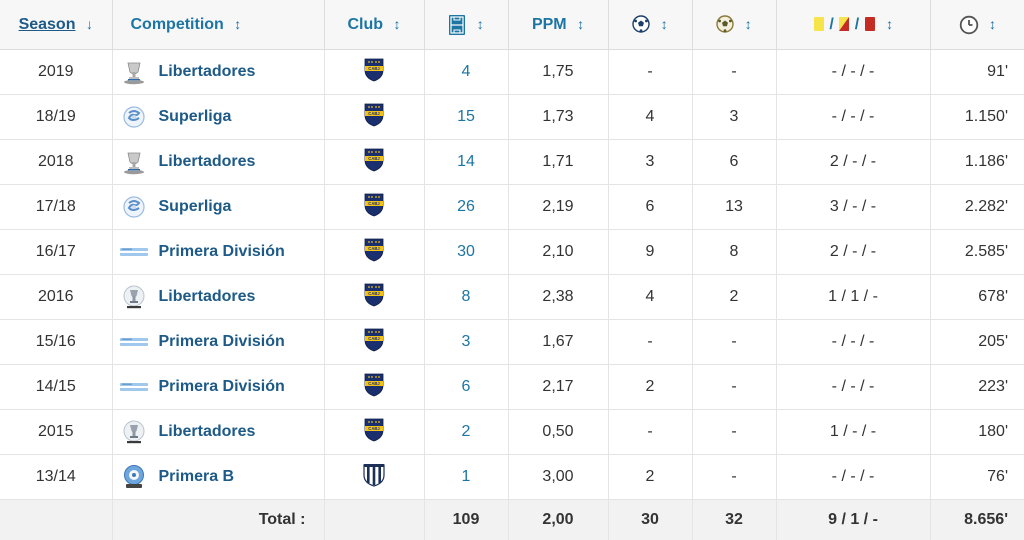 The width and height of the screenshot is (1024, 540). What do you see at coordinates (56, 342) in the screenshot?
I see `season-cell: 15/16` at bounding box center [56, 342].